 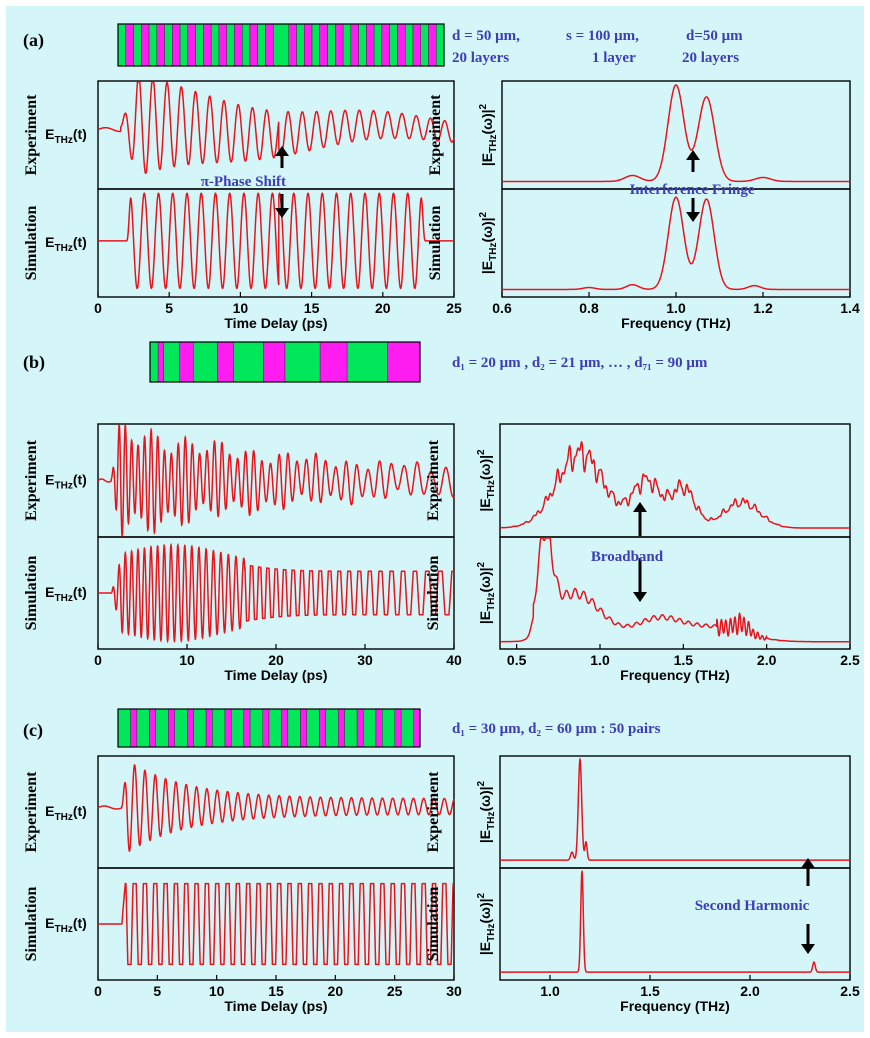 I want to click on x-tick-label: 40, so click(x=454, y=660).